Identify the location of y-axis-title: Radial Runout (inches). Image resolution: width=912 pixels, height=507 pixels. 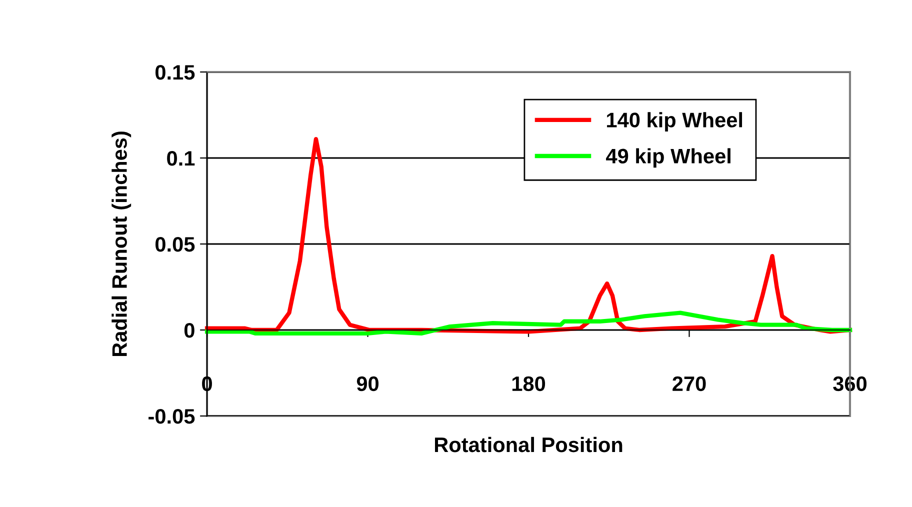
(122, 244).